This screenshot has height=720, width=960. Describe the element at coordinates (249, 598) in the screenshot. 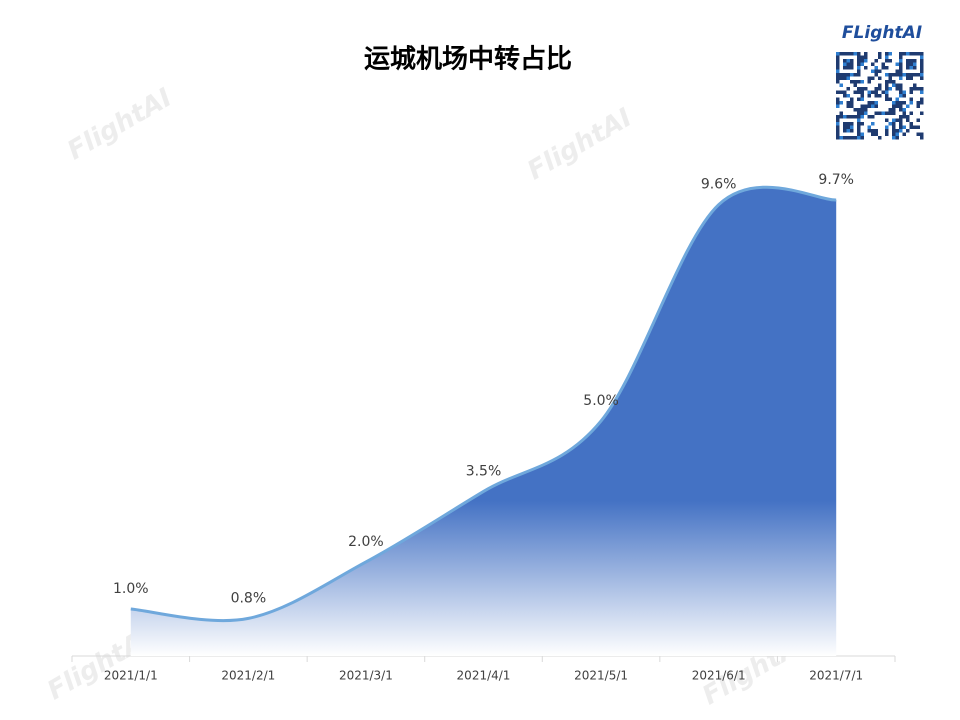

I see `data-label: 0.8%` at that location.